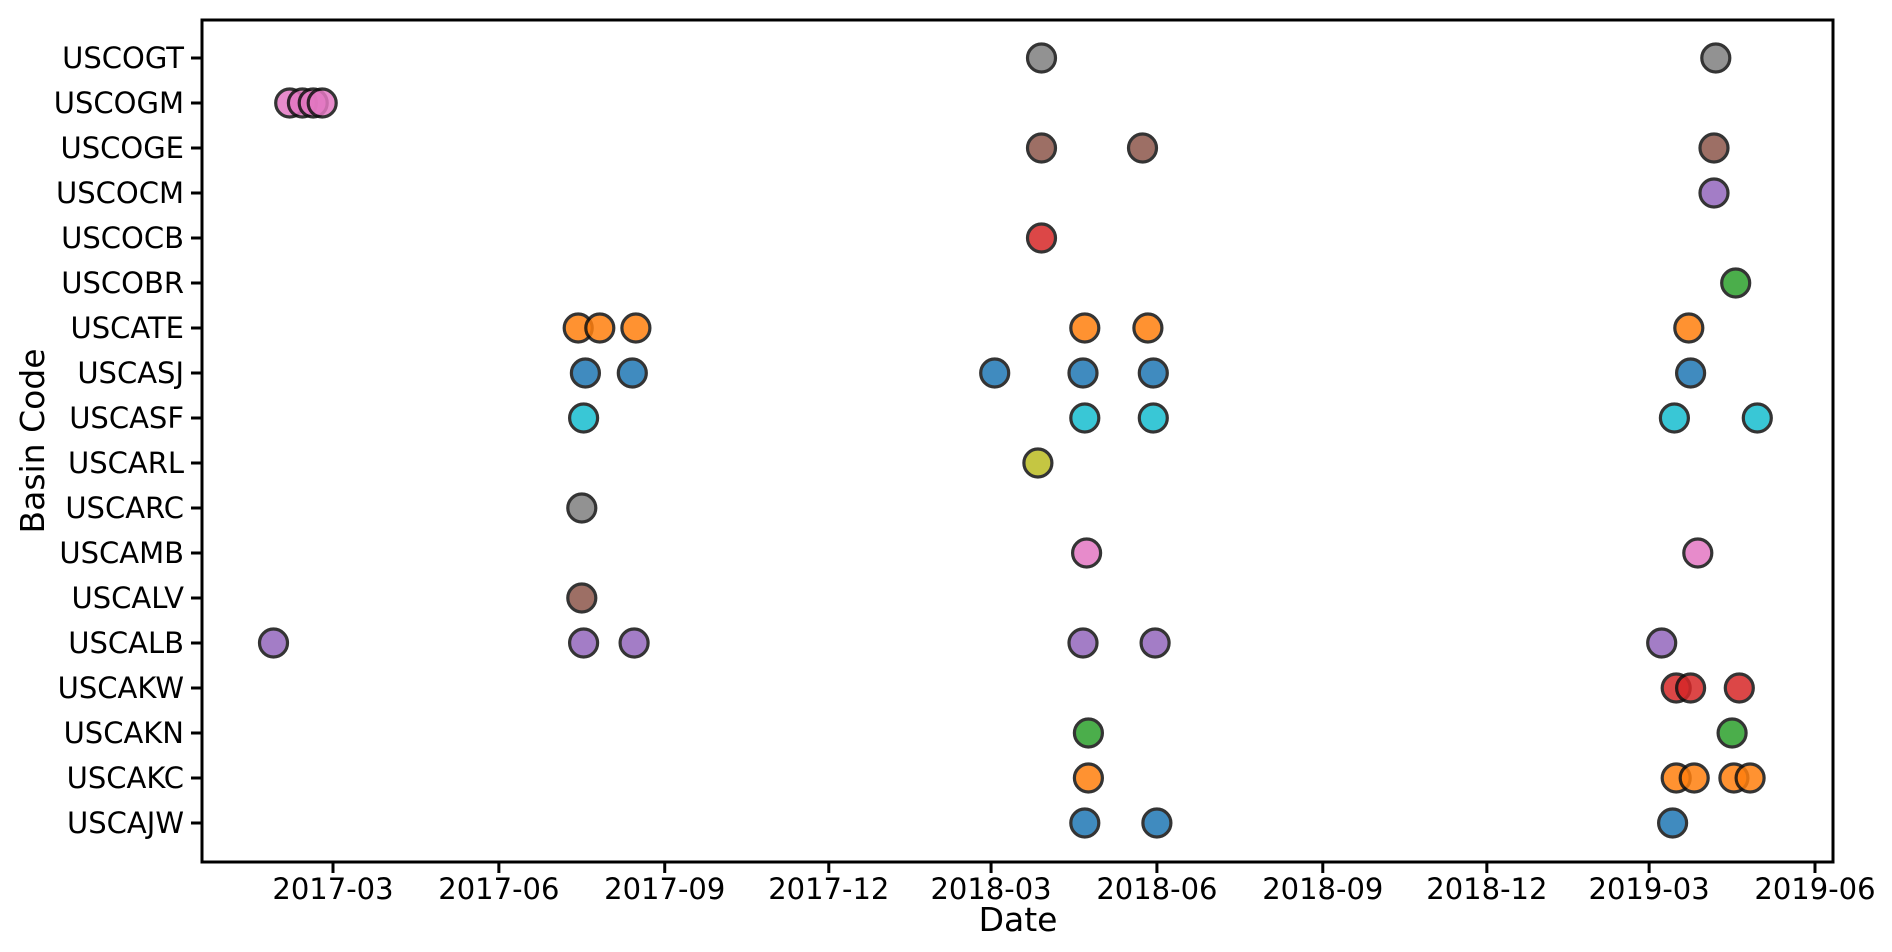 The height and width of the screenshot is (952, 1892). I want to click on y-tick-label: USCOGE, so click(122, 148).